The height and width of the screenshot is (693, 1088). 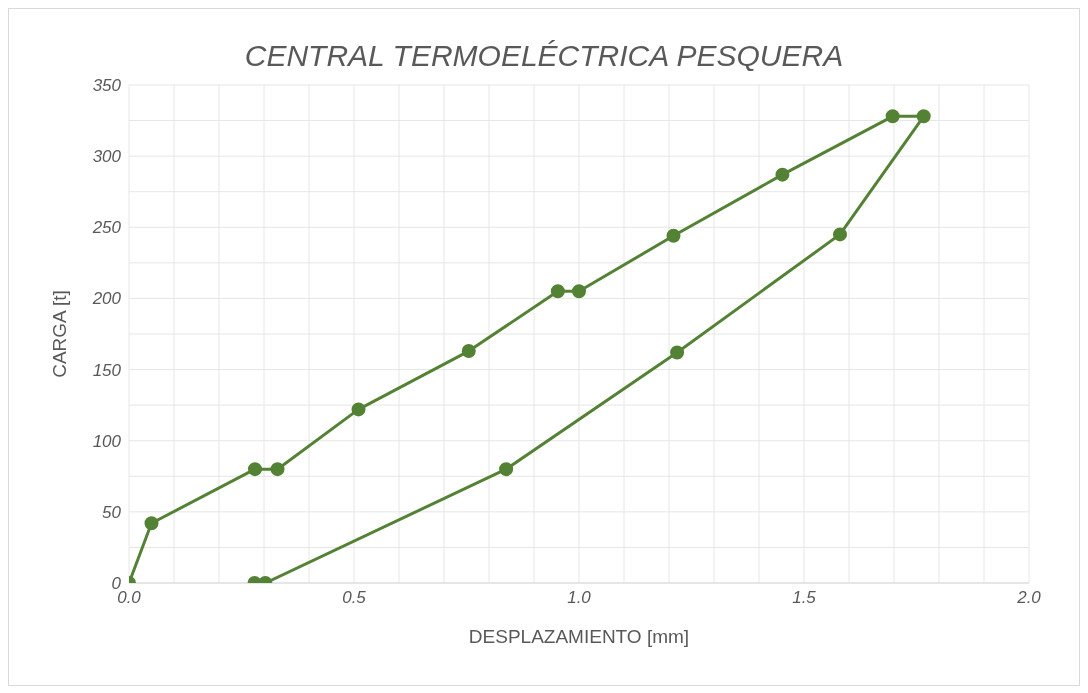 What do you see at coordinates (59, 334) in the screenshot?
I see `y-axis-title: CARGA [t]` at bounding box center [59, 334].